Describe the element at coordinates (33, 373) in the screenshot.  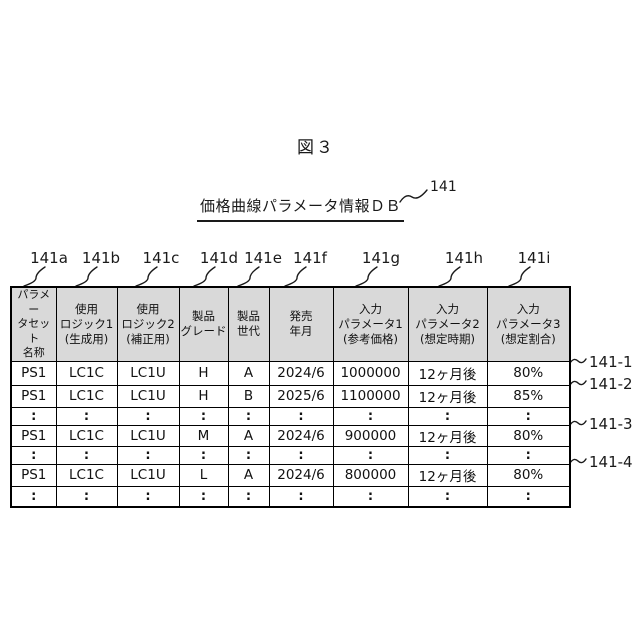
I see `cell-r0-c0: PS1` at that location.